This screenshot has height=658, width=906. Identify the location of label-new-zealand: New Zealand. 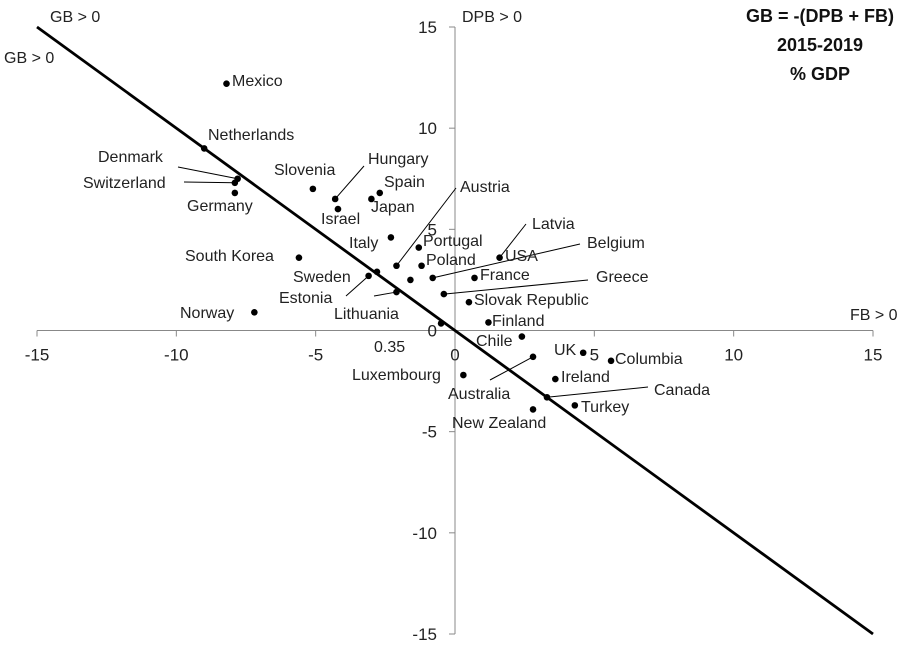
(499, 423).